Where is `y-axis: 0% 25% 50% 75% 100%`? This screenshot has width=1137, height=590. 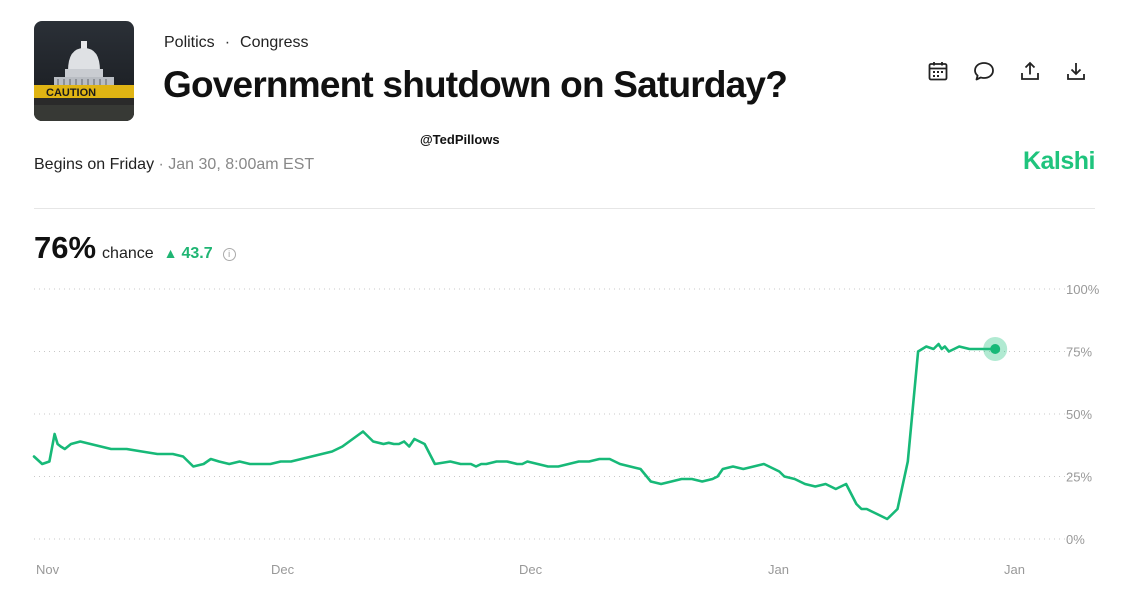 y-axis: 0% 25% 50% 75% 100% is located at coordinates (1083, 414).